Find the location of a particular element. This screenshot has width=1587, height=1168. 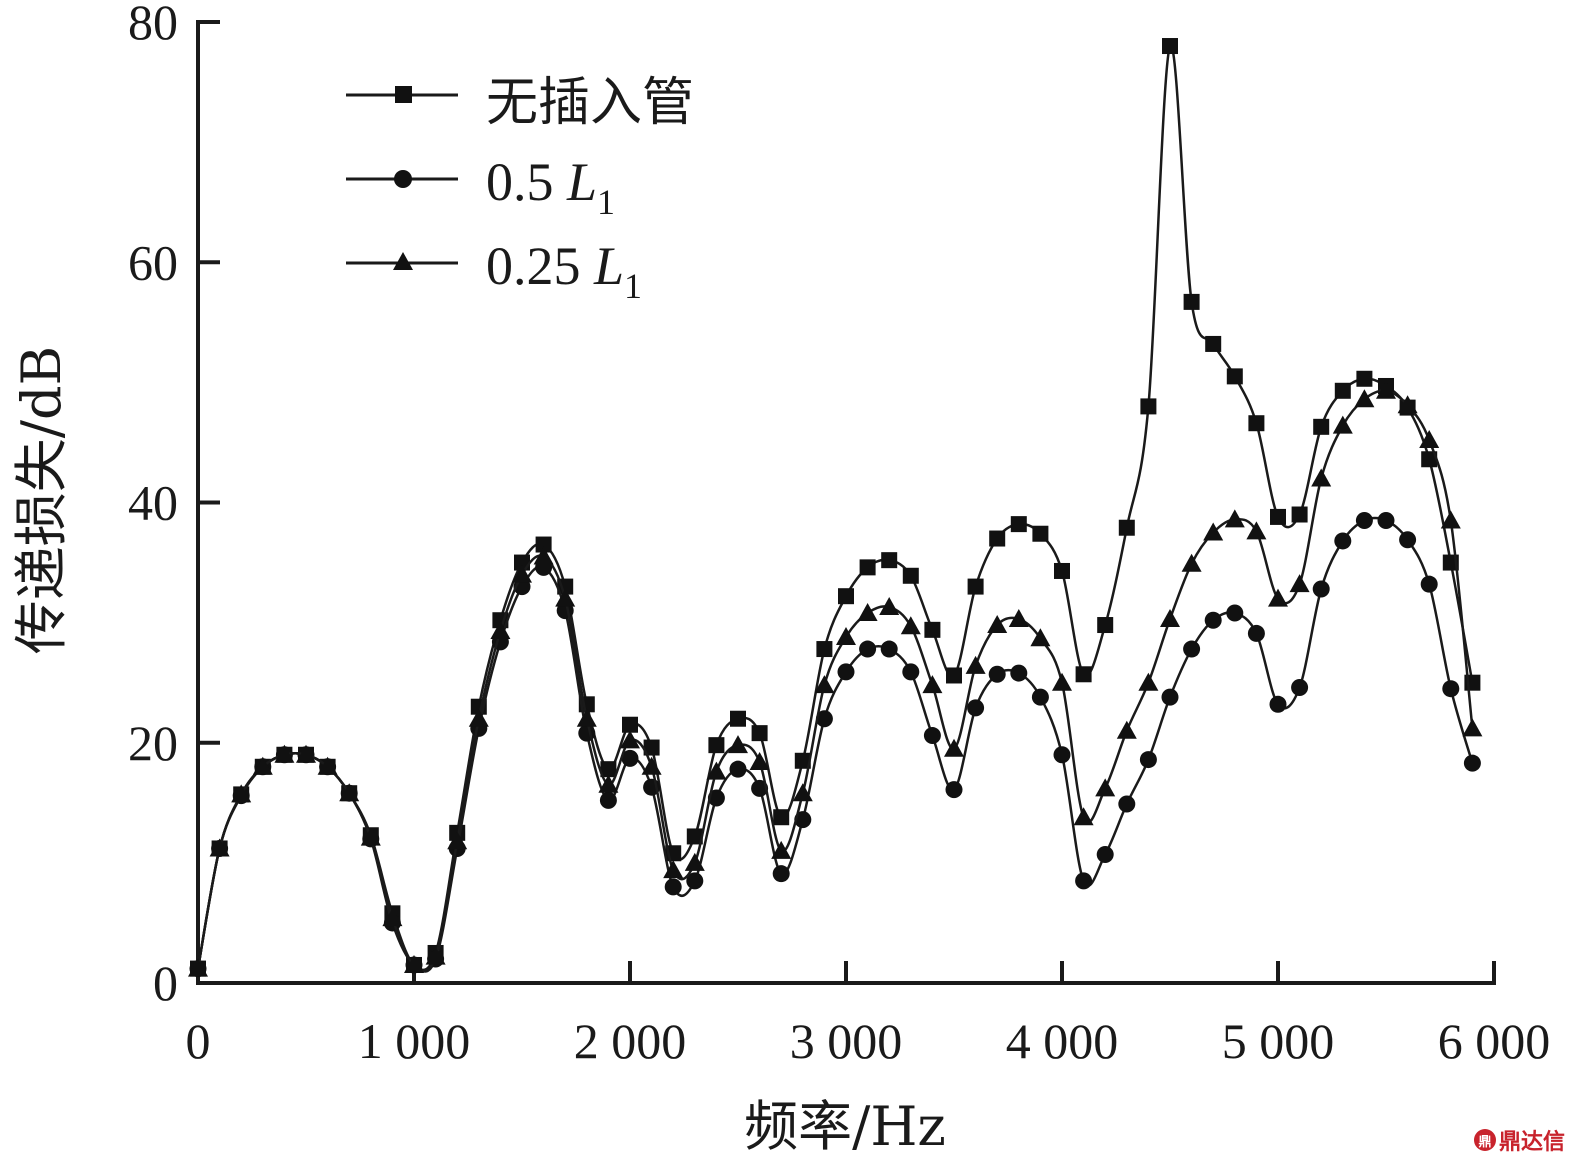

legend-item-0-25-L1: 0.25 L1 is located at coordinates (494, 271).